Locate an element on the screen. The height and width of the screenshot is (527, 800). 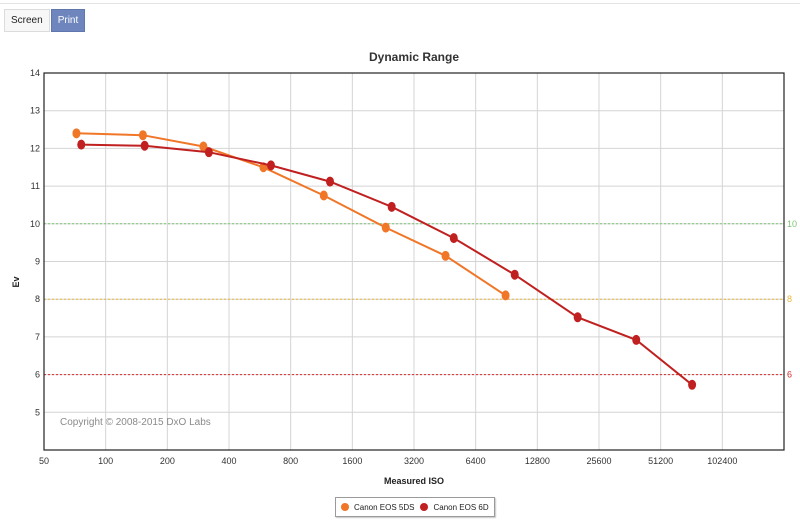
reference-line-label: 10 is located at coordinates (792, 224).